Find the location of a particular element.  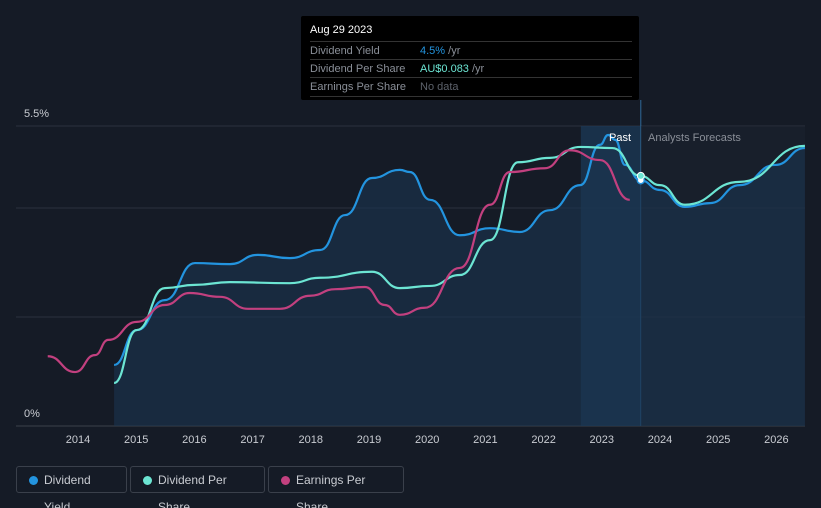

x-tick-label: 2023 is located at coordinates (602, 440).